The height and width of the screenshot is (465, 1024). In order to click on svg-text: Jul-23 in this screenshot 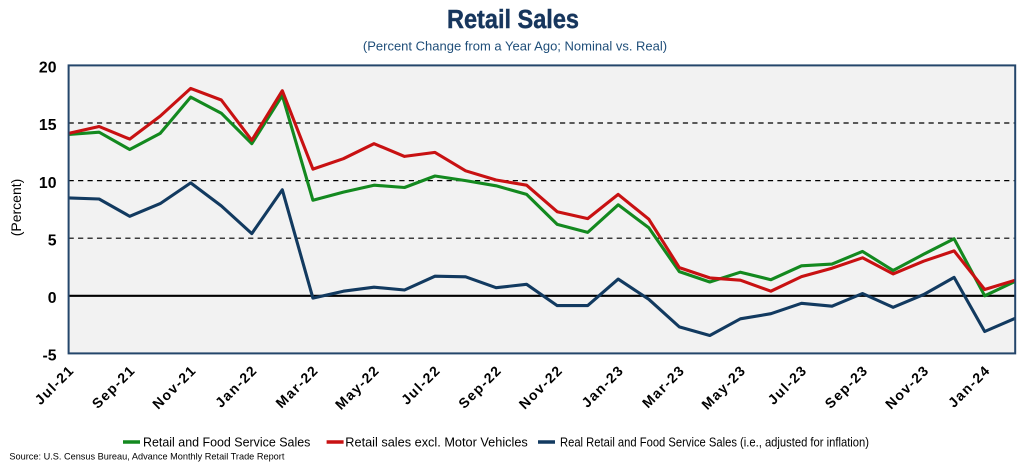, I will do `click(787, 385)`.